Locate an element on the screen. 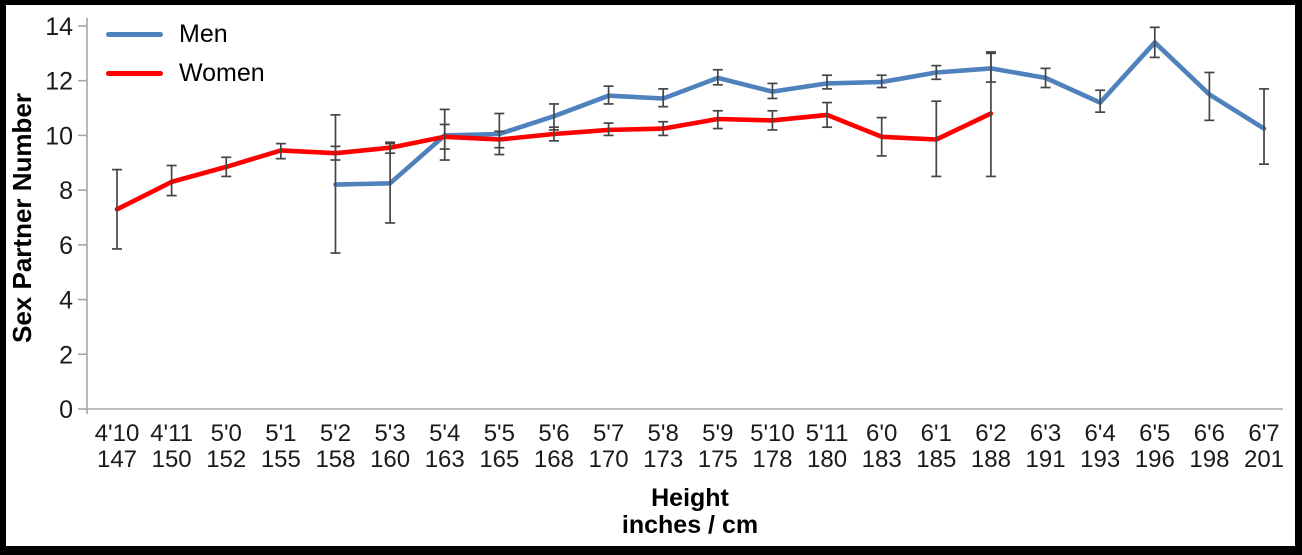 The height and width of the screenshot is (555, 1302). x-tick-label-cm: 168 is located at coordinates (554, 459).